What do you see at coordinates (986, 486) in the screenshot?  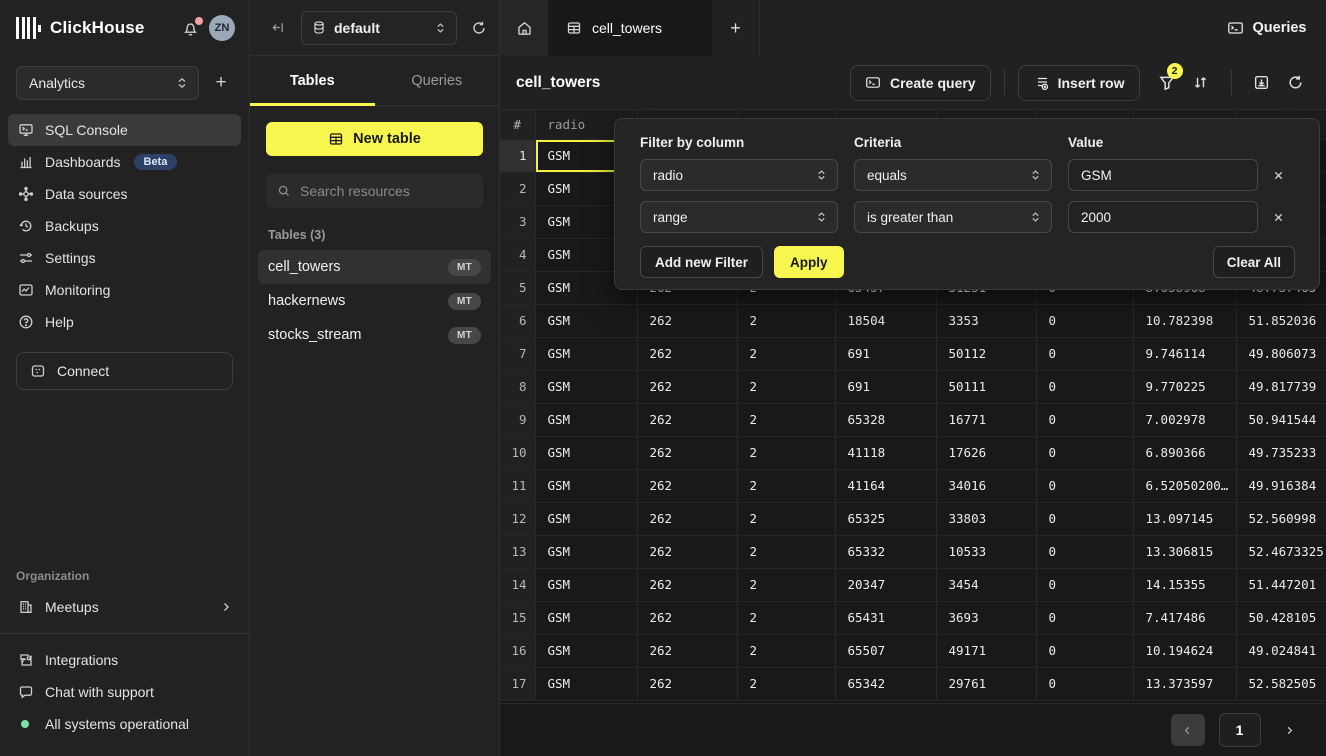 I see `grid-cell: 34016` at bounding box center [986, 486].